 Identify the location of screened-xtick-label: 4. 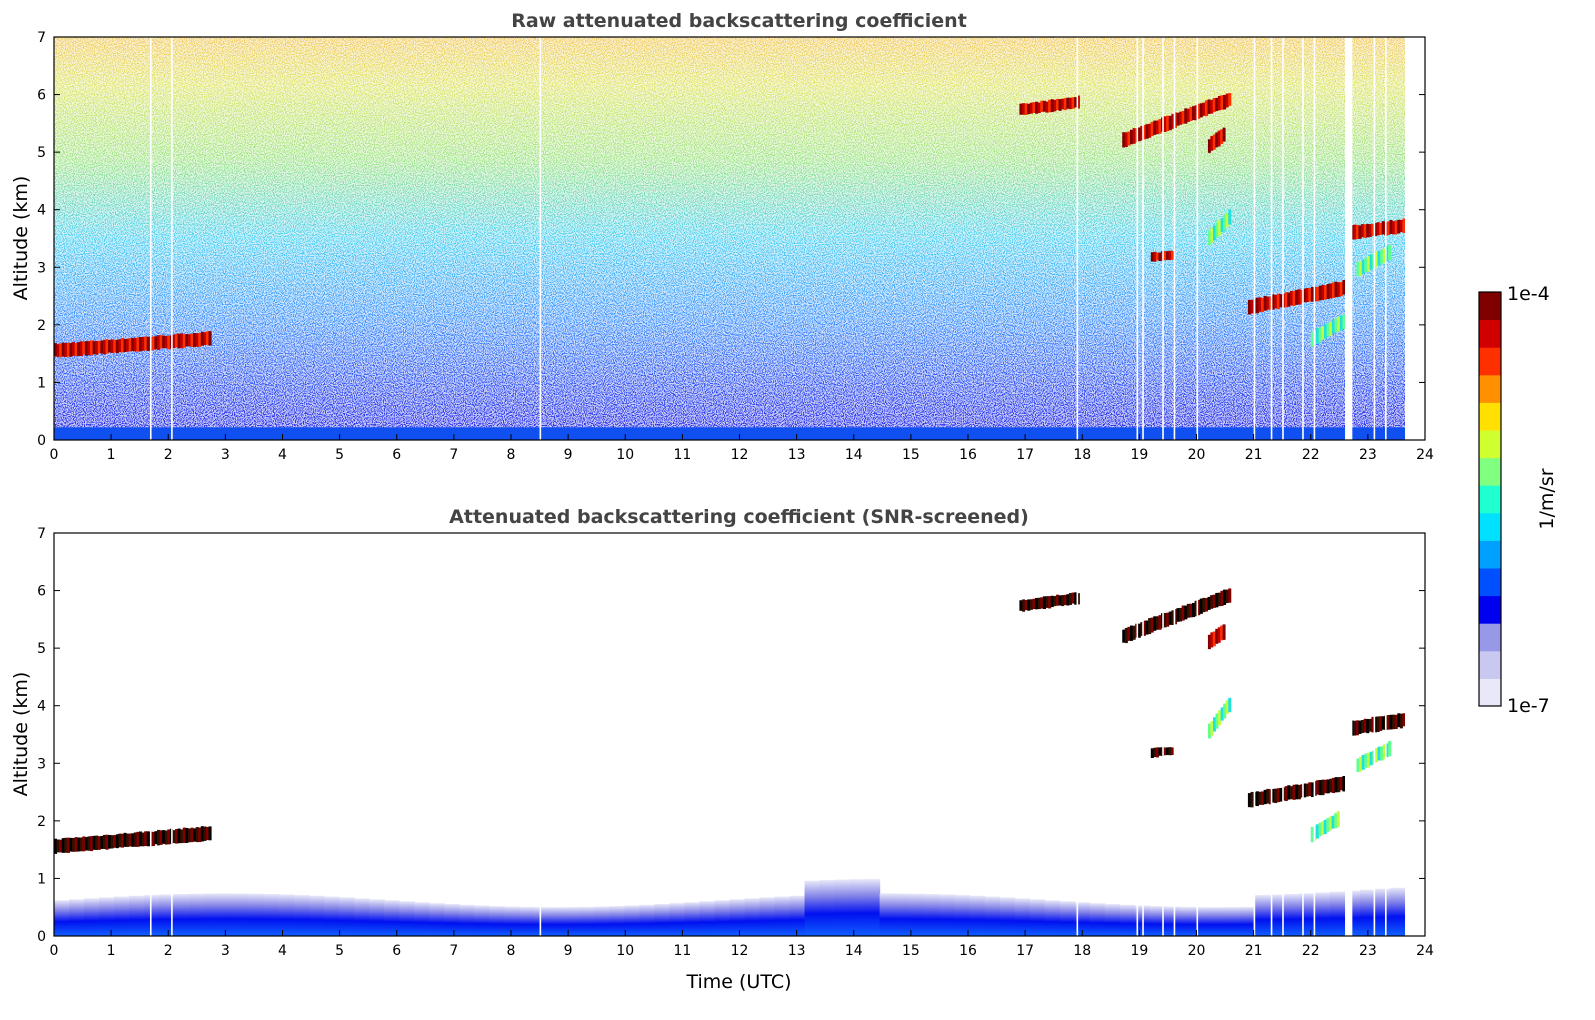
(282, 951).